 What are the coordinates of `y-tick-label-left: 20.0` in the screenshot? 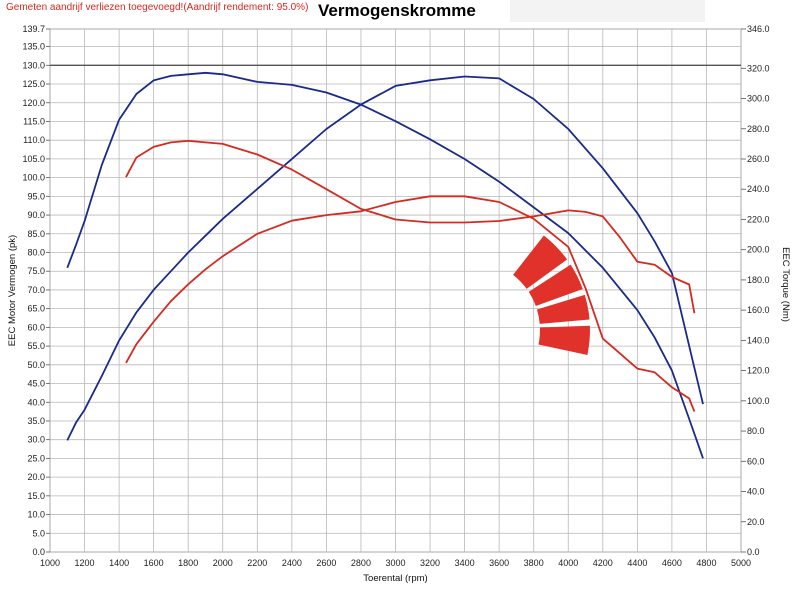 It's located at (36, 477).